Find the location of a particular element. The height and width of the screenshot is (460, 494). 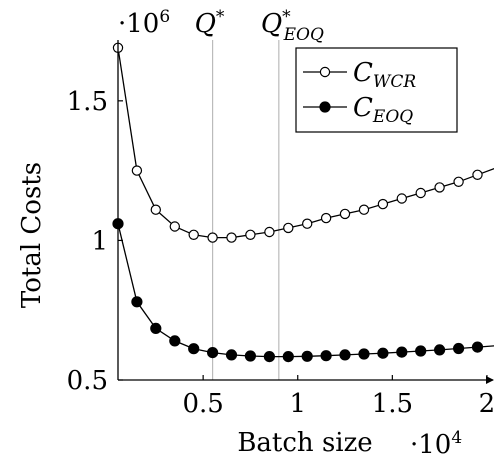

legend-label-wcr: CWCR is located at coordinates (384, 75).